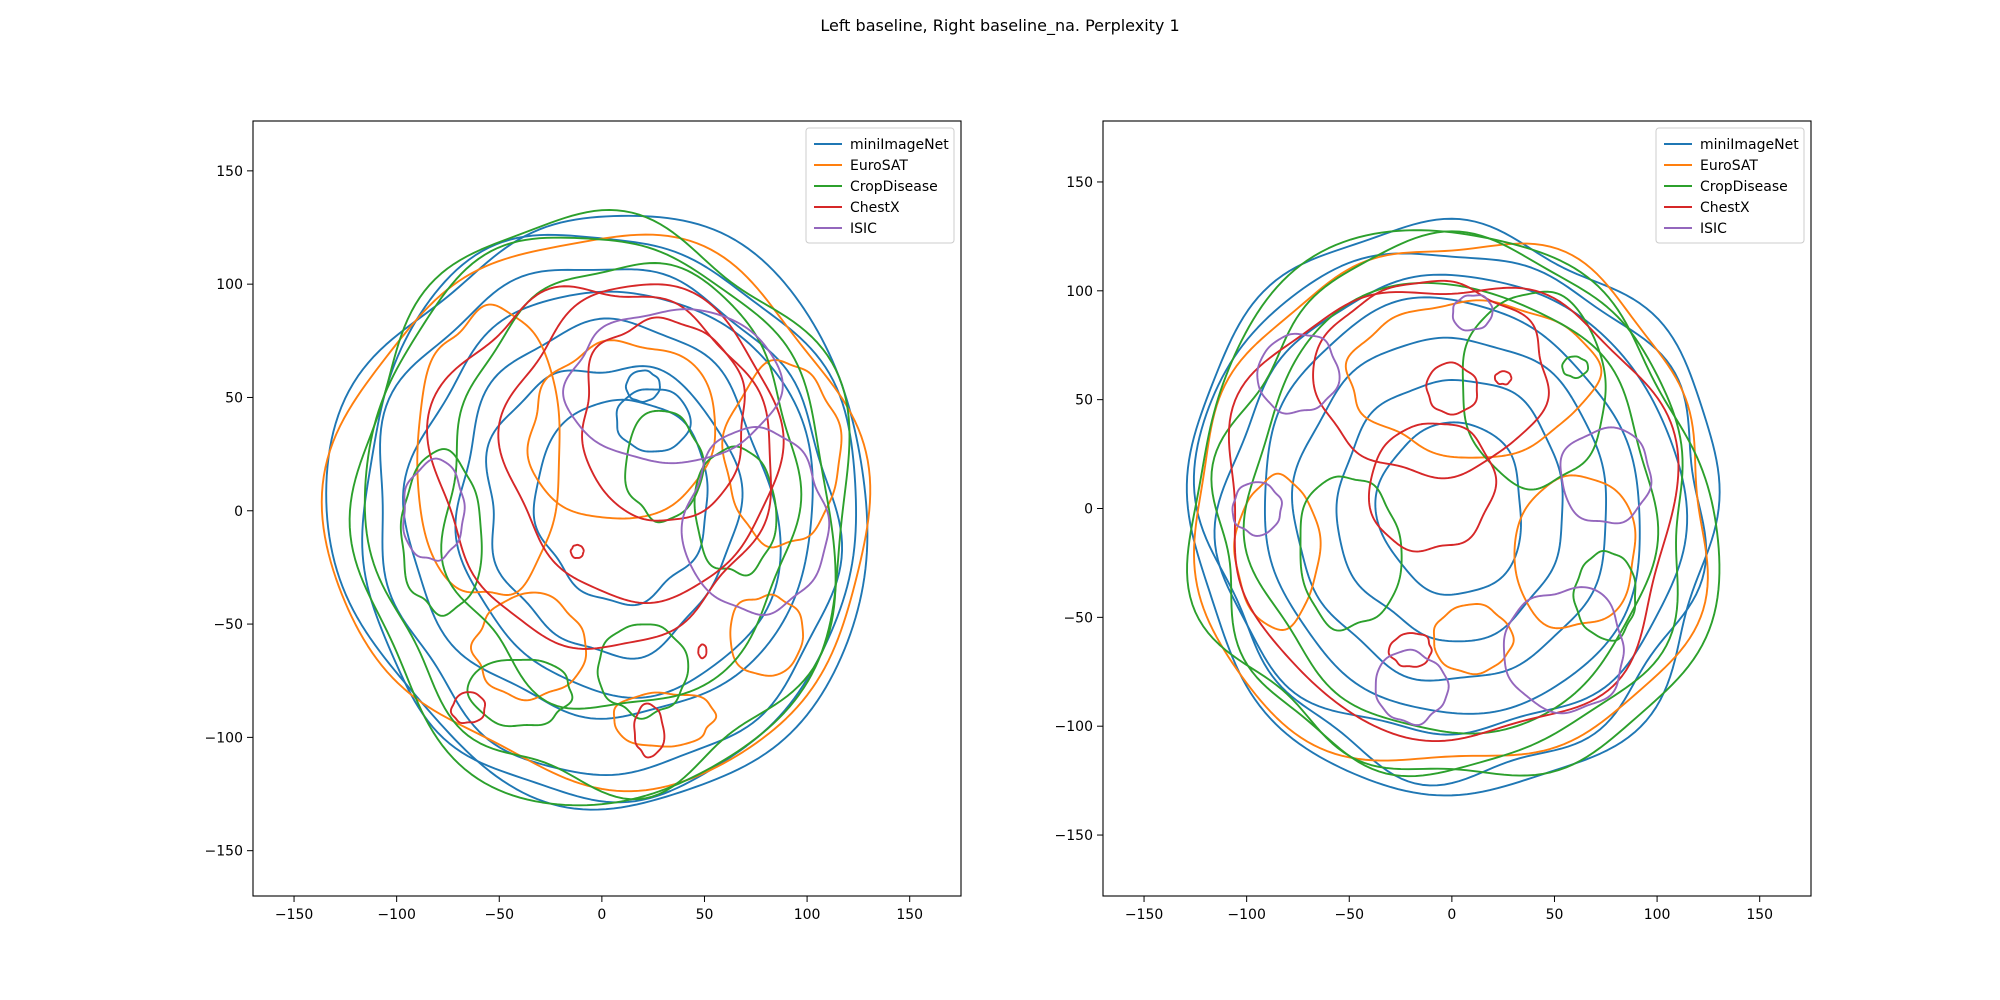 Image resolution: width=2000 pixels, height=1000 pixels. I want to click on series-chestx, so click(1453, 511).